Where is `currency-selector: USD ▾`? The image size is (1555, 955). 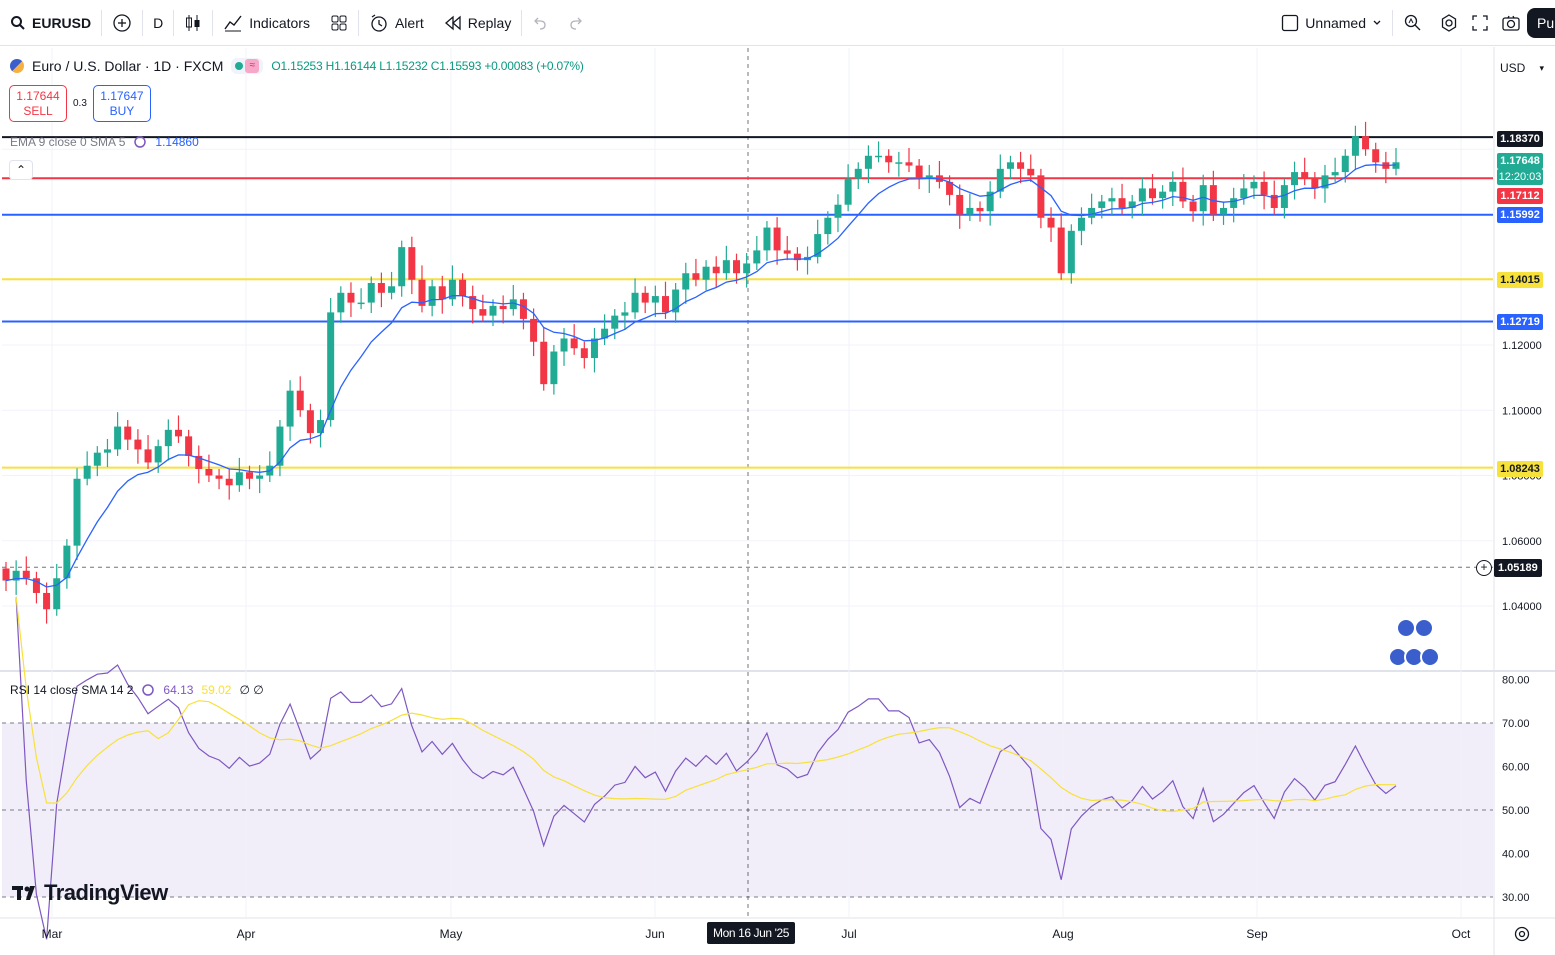 currency-selector: USD ▾ is located at coordinates (1522, 68).